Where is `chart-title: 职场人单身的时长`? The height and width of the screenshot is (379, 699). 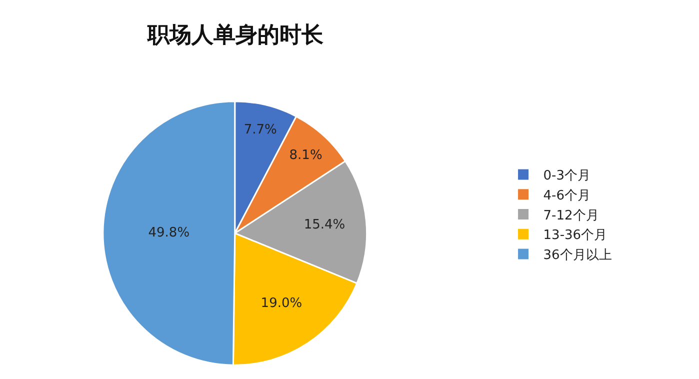 chart-title: 职场人单身的时长 is located at coordinates (235, 35).